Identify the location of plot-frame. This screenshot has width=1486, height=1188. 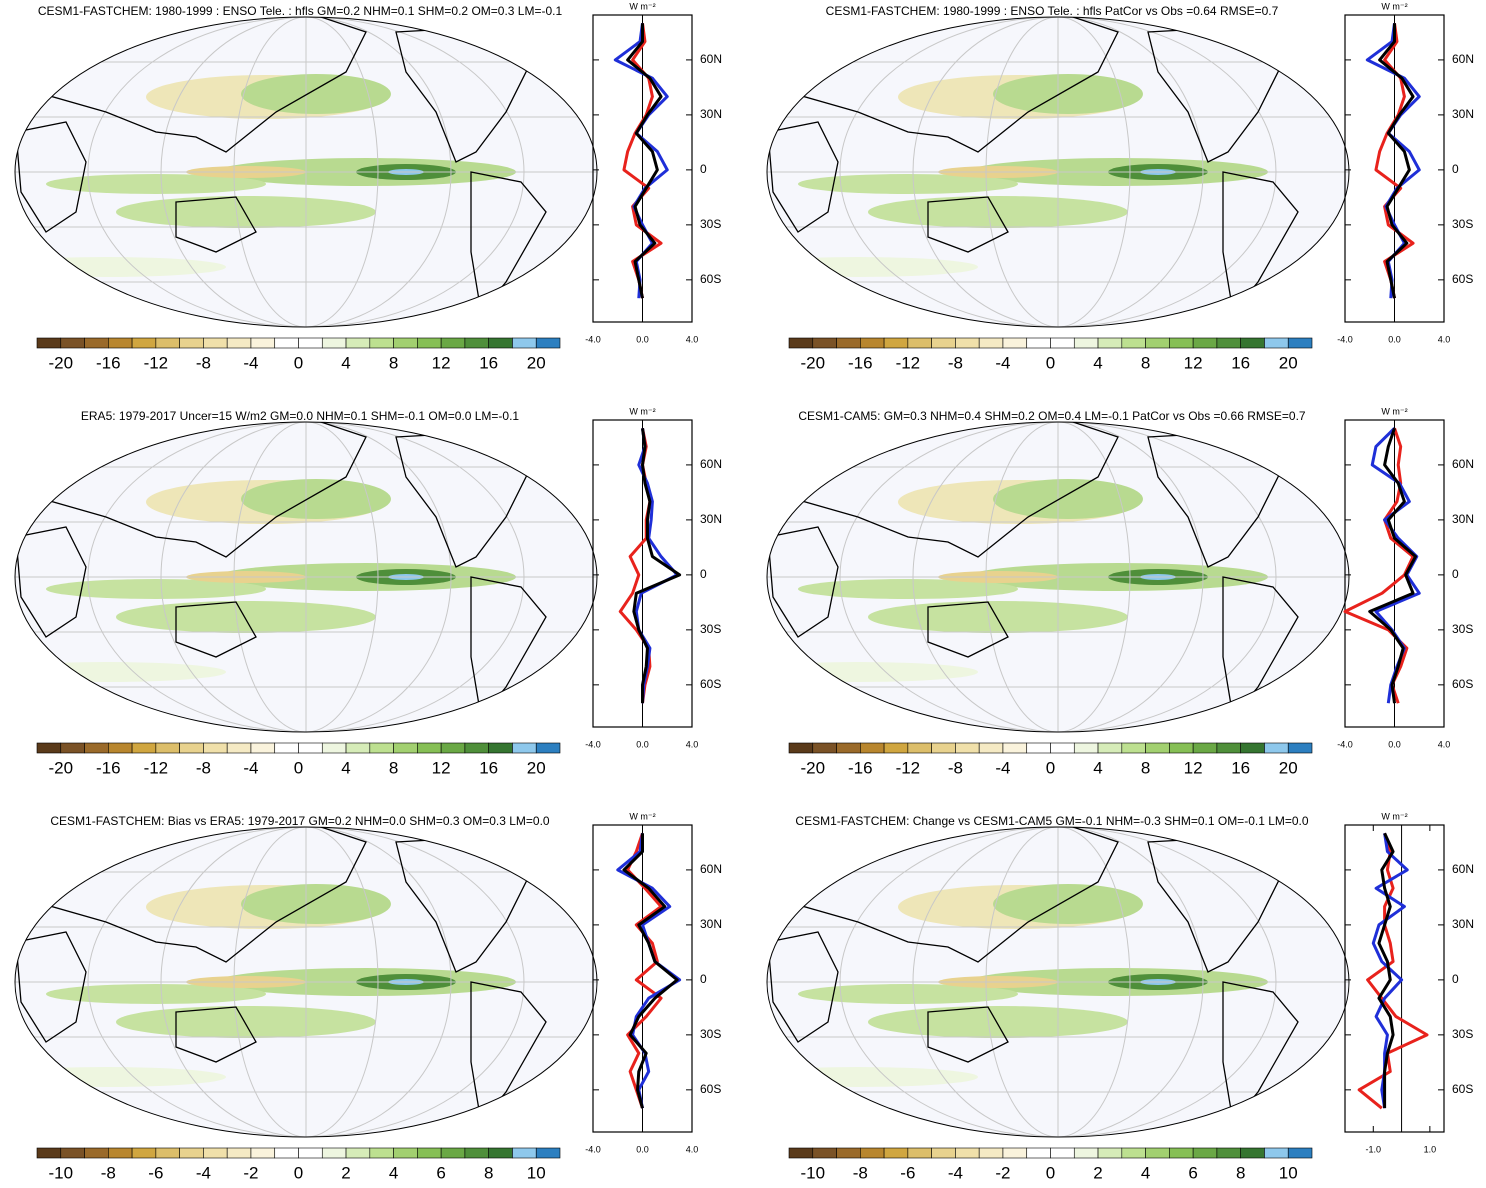
(1394, 978).